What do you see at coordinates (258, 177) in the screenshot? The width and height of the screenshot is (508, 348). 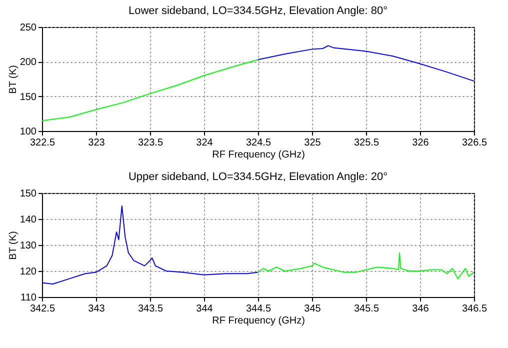 I see `chart-title: Upper sideband, LO=334.5GHz, Elevation Angle: 20°` at bounding box center [258, 177].